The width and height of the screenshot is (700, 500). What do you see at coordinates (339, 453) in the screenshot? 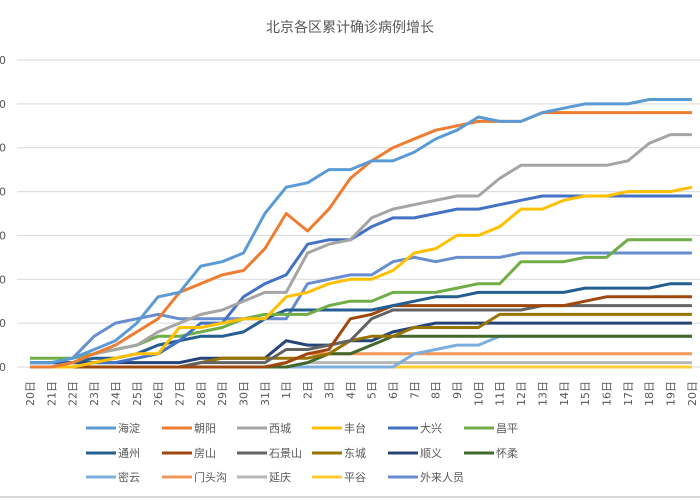
I see `legend-item: 东城` at bounding box center [339, 453].